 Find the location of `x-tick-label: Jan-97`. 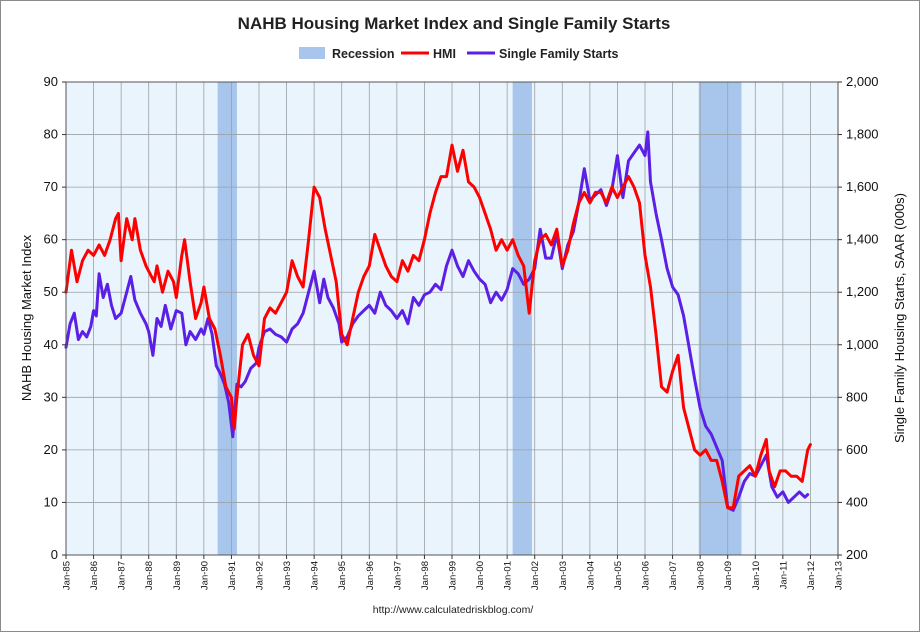

x-tick-label: Jan-97 is located at coordinates (397, 575).